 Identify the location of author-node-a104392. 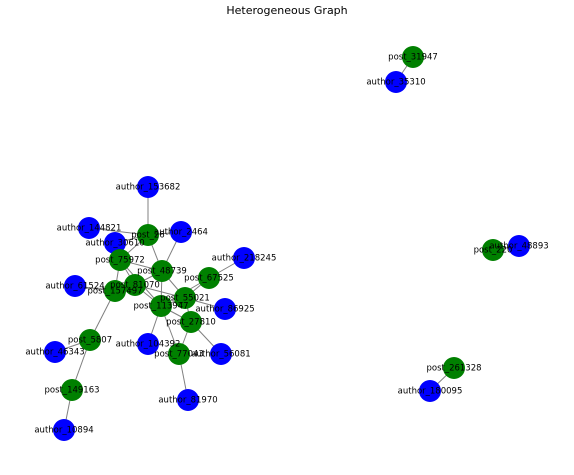
(148, 344).